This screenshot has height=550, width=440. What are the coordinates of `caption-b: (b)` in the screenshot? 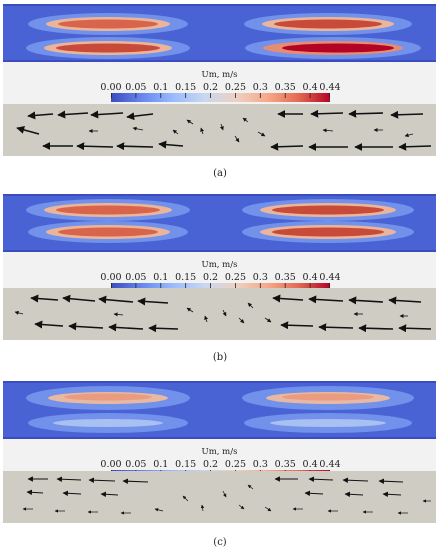 It's located at (220, 357).